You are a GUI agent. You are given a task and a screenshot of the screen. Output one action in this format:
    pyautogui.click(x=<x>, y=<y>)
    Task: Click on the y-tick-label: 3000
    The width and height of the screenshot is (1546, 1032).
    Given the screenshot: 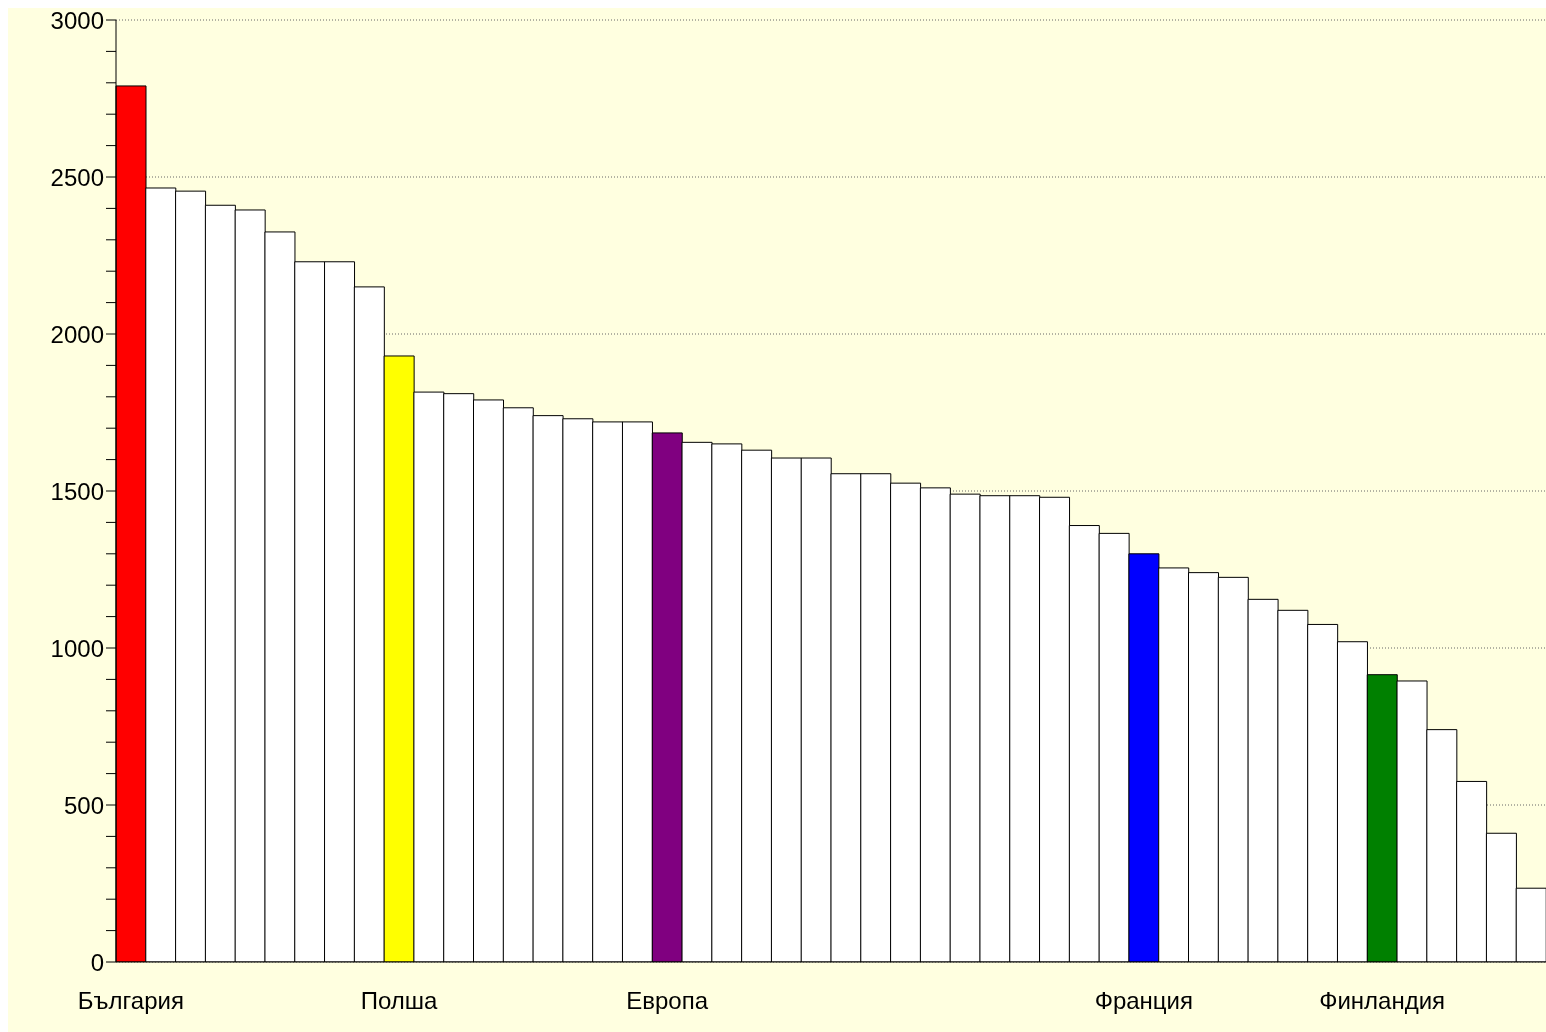 What is the action you would take?
    pyautogui.click(x=77, y=20)
    